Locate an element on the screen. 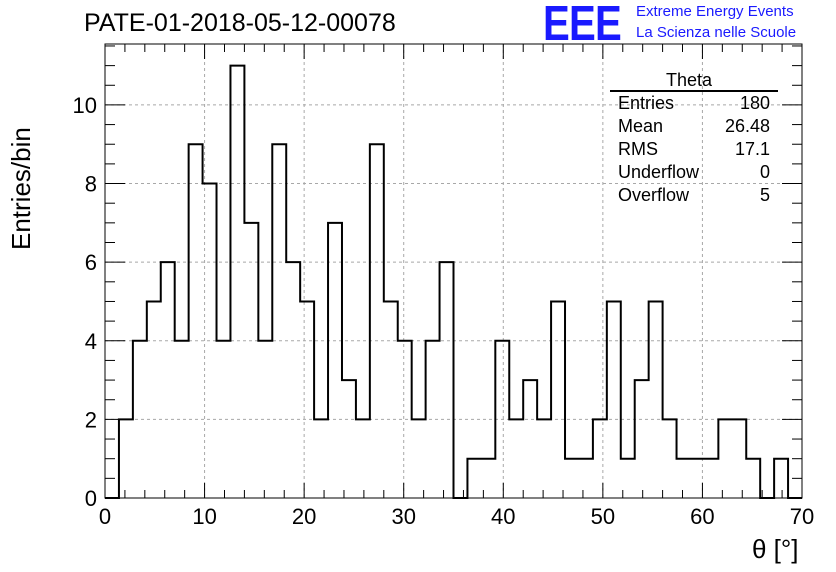  y-axis-label: Entries/bin is located at coordinates (21, 188).